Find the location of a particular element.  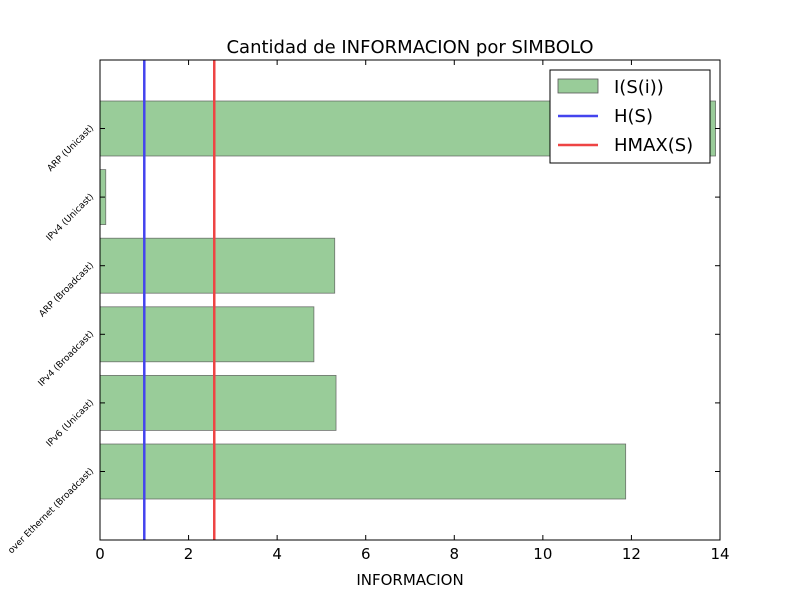

legend-label-hs: H(S) is located at coordinates (633, 116).